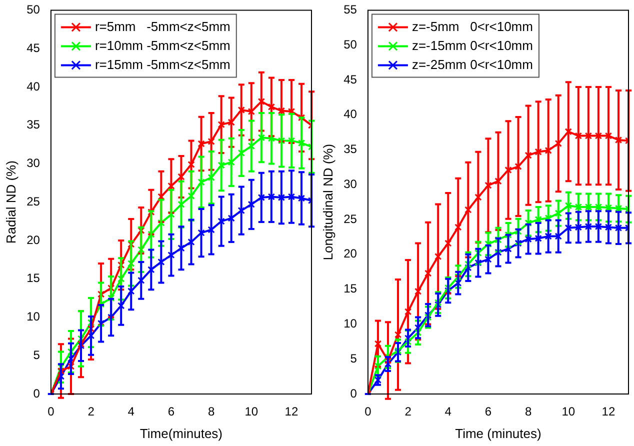  I want to click on legend-label: r=5mm -5mm<z<5mm, so click(162, 26).